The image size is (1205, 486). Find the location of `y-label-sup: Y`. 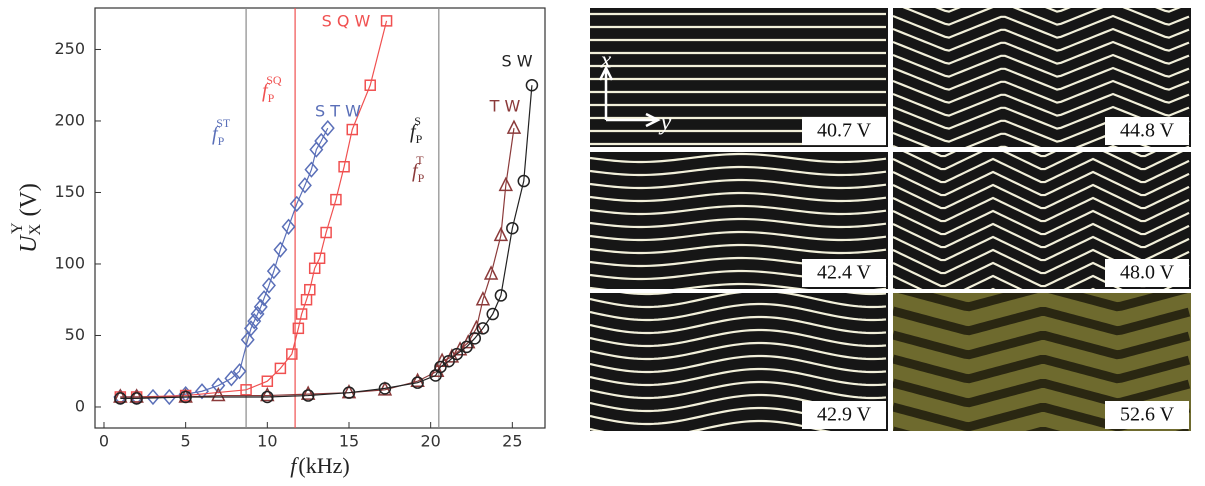

y-label-sup: Y is located at coordinates (17, 228).